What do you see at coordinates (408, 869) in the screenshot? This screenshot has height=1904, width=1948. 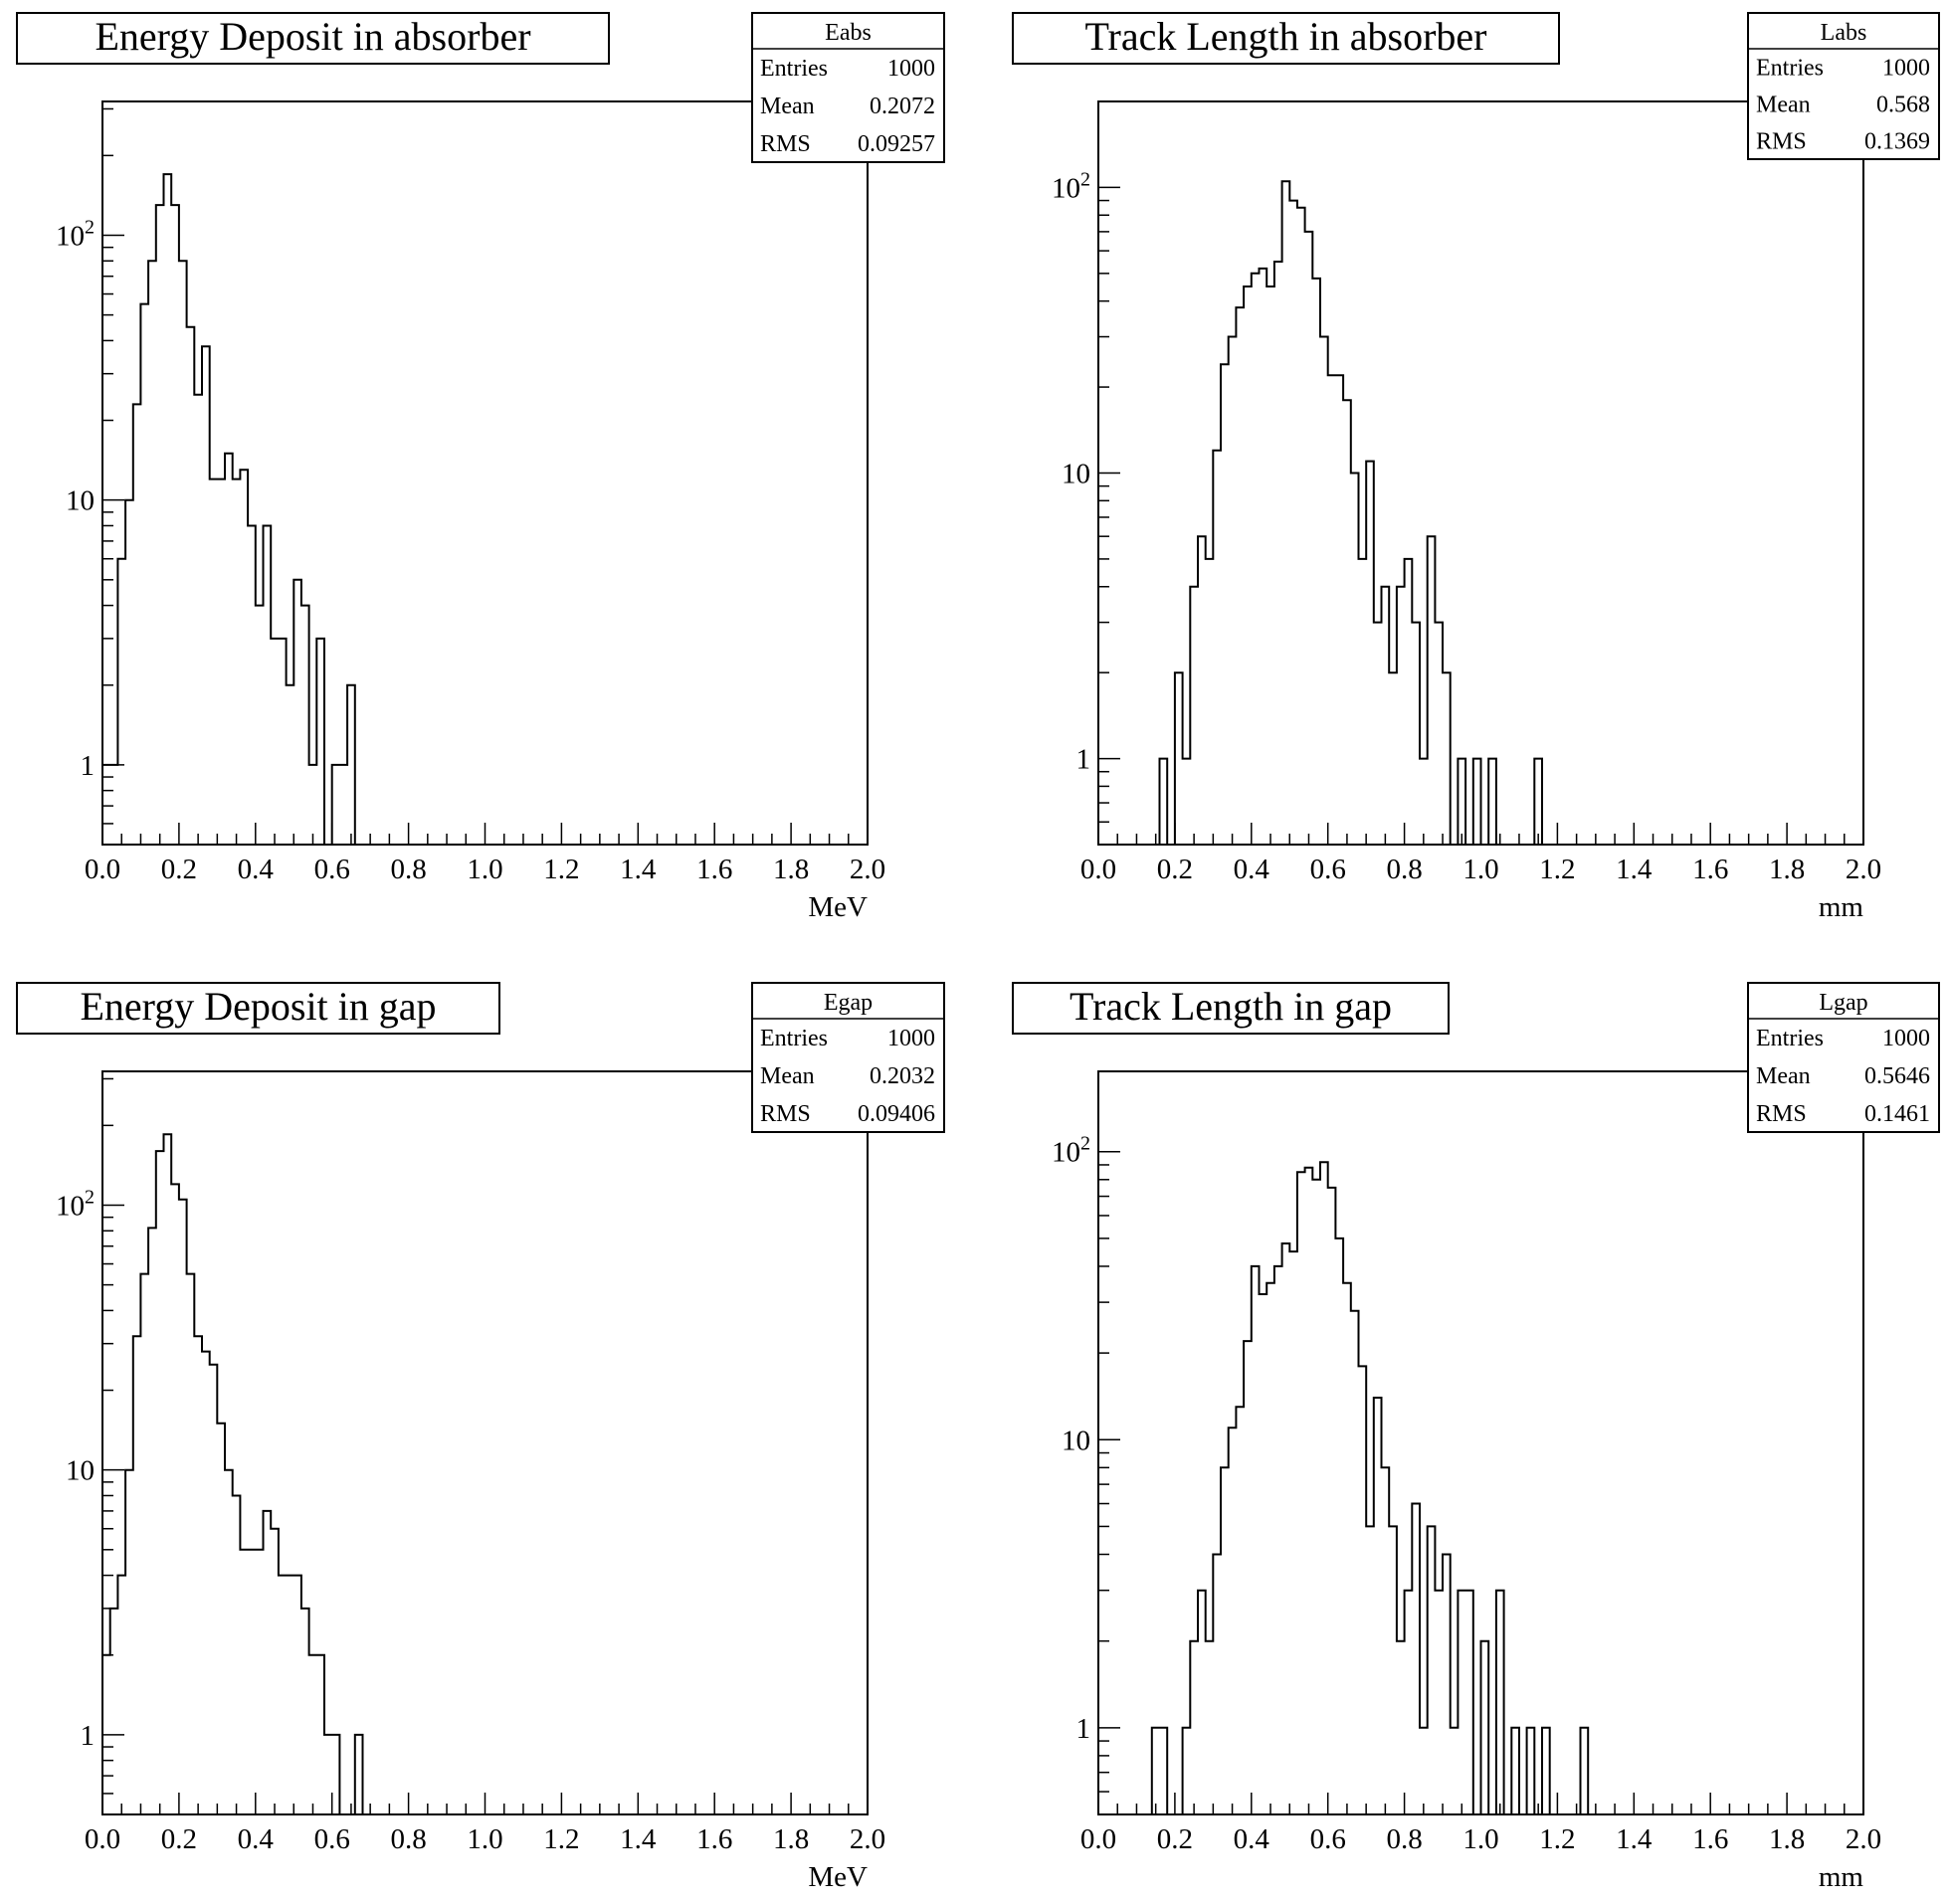 I see `x-tick-label: 0.8` at bounding box center [408, 869].